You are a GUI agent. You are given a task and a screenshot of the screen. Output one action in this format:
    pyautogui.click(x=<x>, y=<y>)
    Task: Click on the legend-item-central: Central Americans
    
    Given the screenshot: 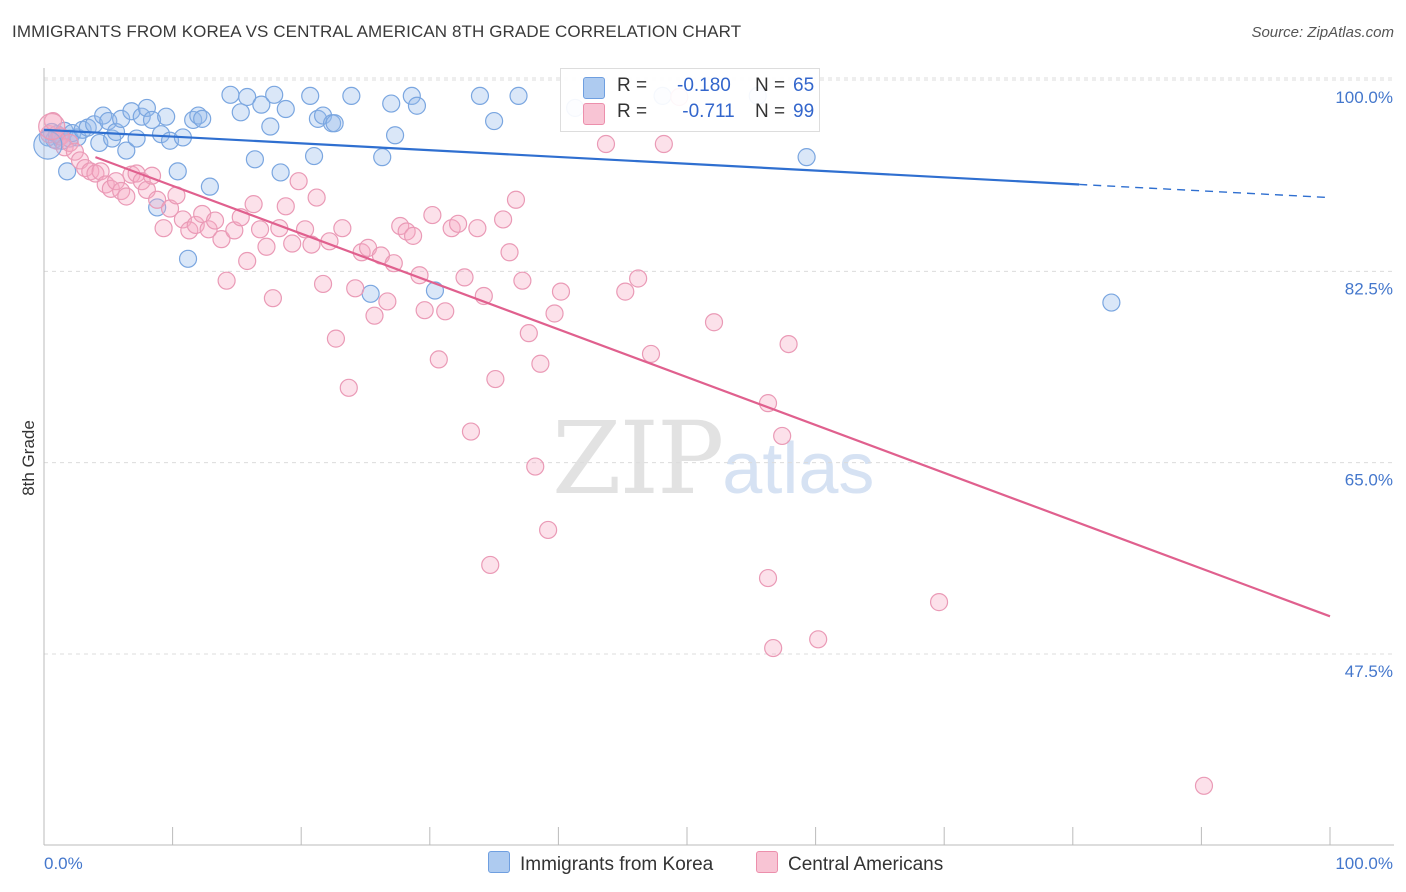 What is the action you would take?
    pyautogui.click(x=849, y=863)
    